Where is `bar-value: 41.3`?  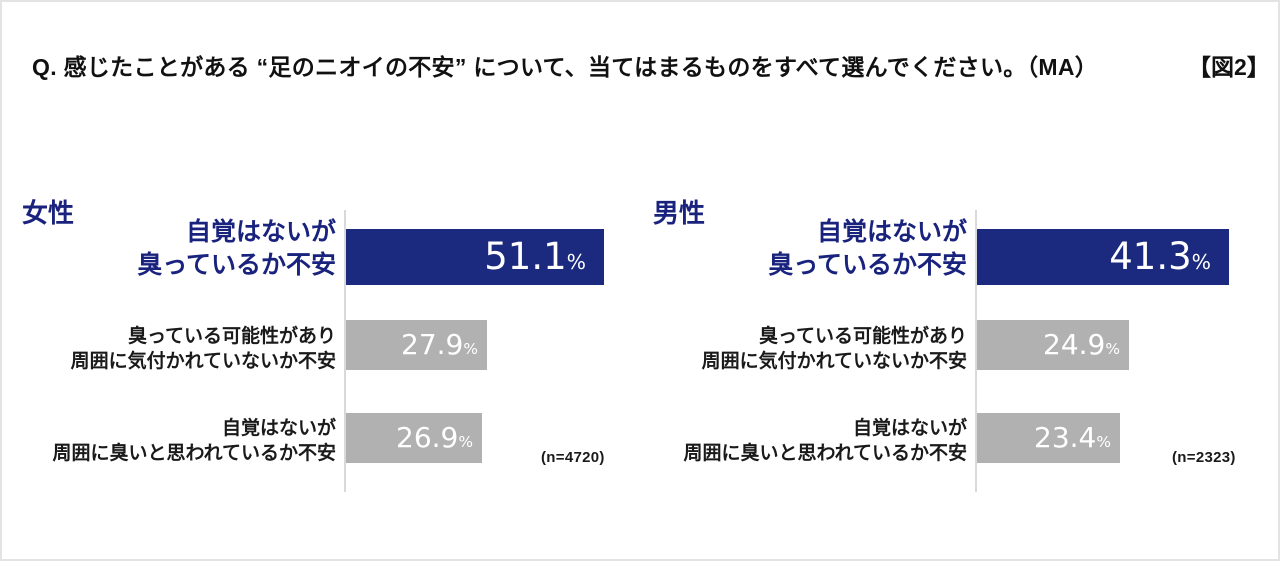
bar-value: 41.3 is located at coordinates (1150, 256).